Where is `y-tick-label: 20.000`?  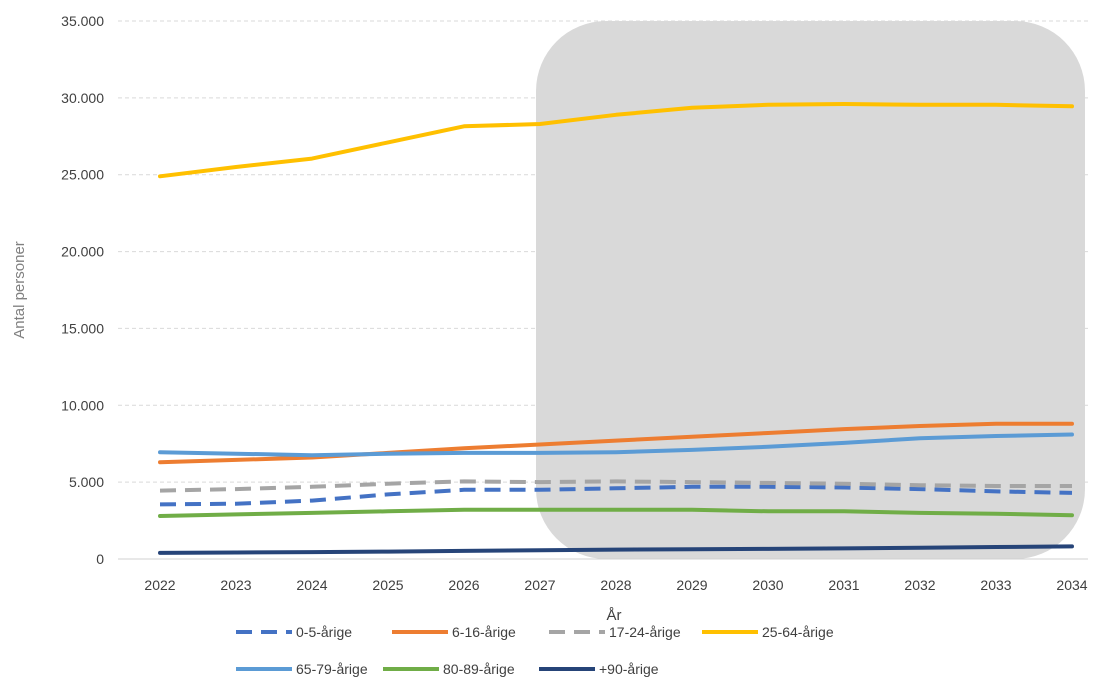
y-tick-label: 20.000 is located at coordinates (82, 252).